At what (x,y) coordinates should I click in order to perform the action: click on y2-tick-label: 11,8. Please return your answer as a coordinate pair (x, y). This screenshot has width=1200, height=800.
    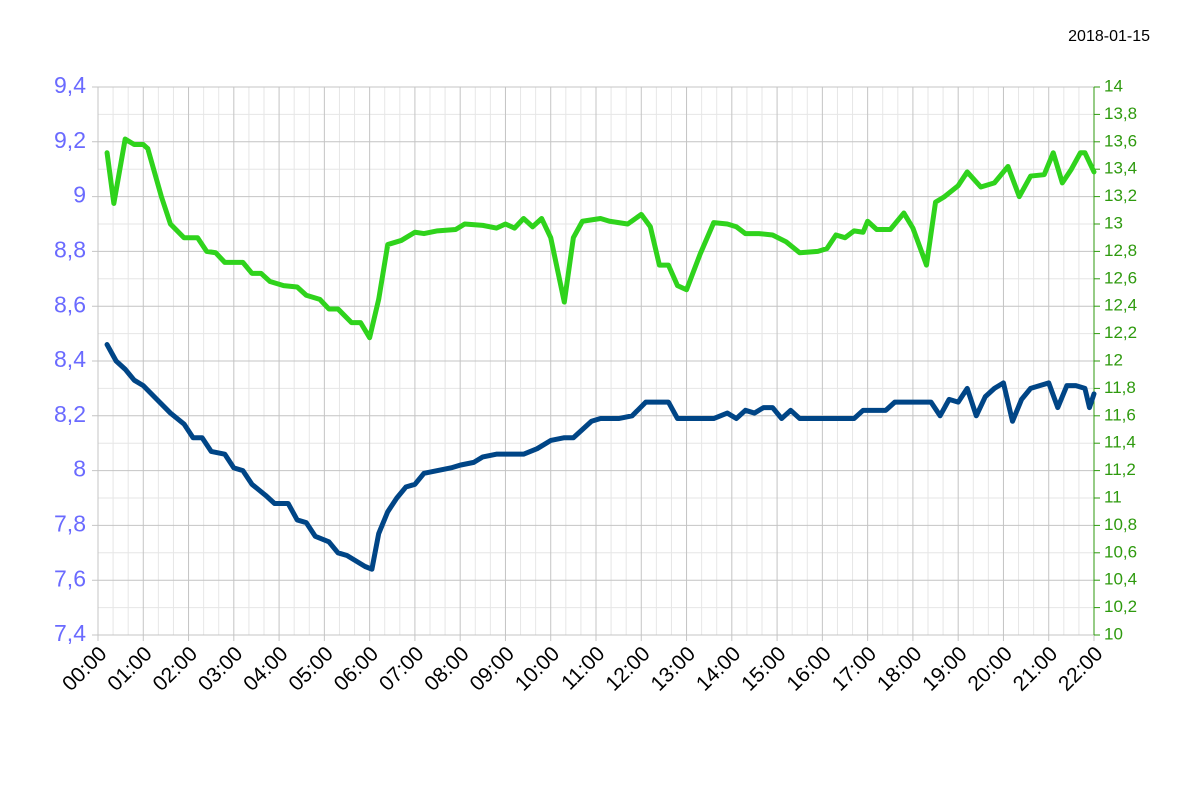
    Looking at the image, I should click on (1120, 387).